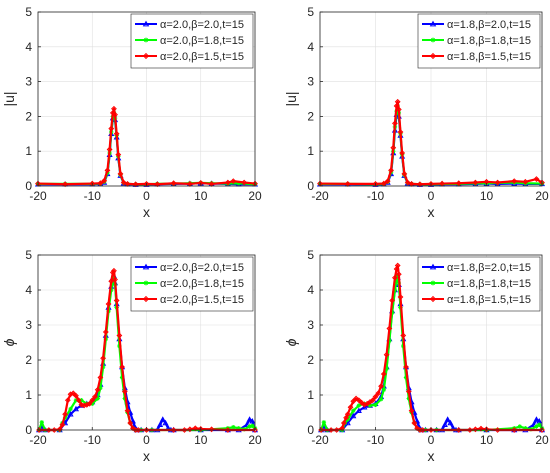 This screenshot has height=473, width=550. I want to click on y-tick-label: 1, so click(310, 151).